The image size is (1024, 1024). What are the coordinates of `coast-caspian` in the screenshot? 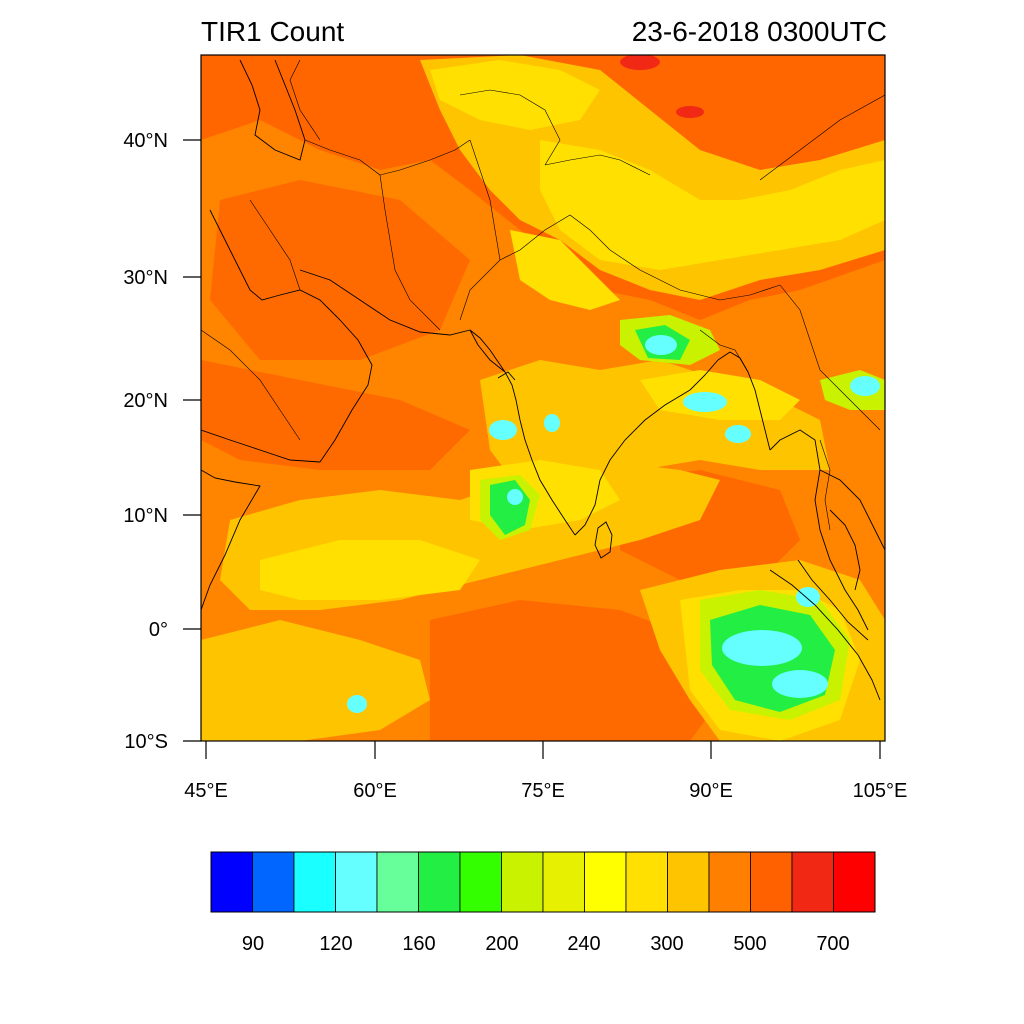 It's located at (272, 110).